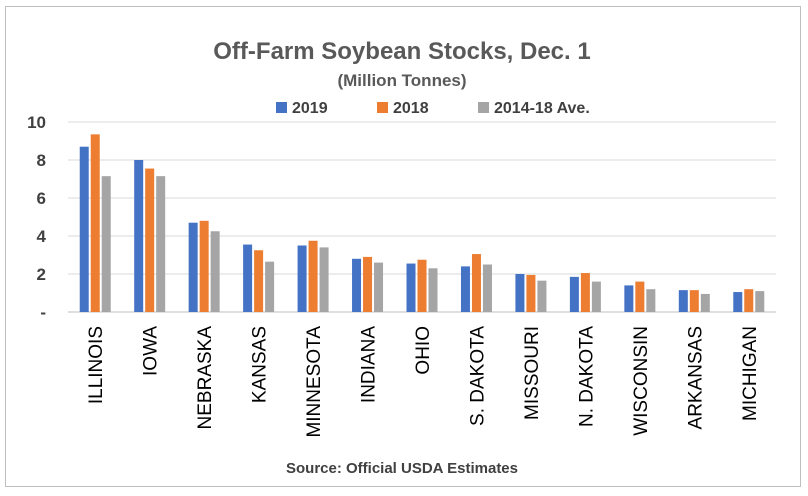 The height and width of the screenshot is (496, 808). I want to click on x-tick-label: MINNESOTA, so click(314, 382).